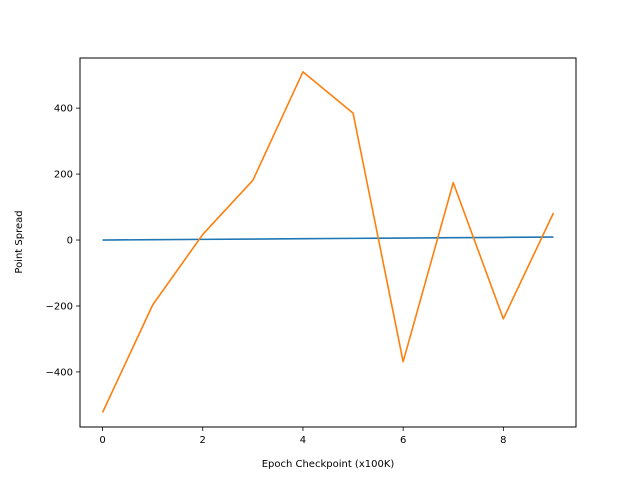  What do you see at coordinates (303, 440) in the screenshot?
I see `x-tick-label: 4` at bounding box center [303, 440].